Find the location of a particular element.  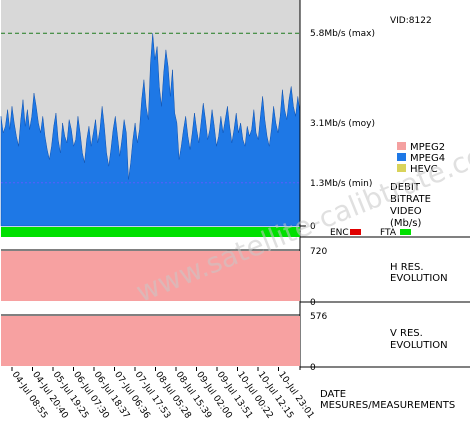

legend-label-mpeg2: MPEG2 is located at coordinates (427, 147).